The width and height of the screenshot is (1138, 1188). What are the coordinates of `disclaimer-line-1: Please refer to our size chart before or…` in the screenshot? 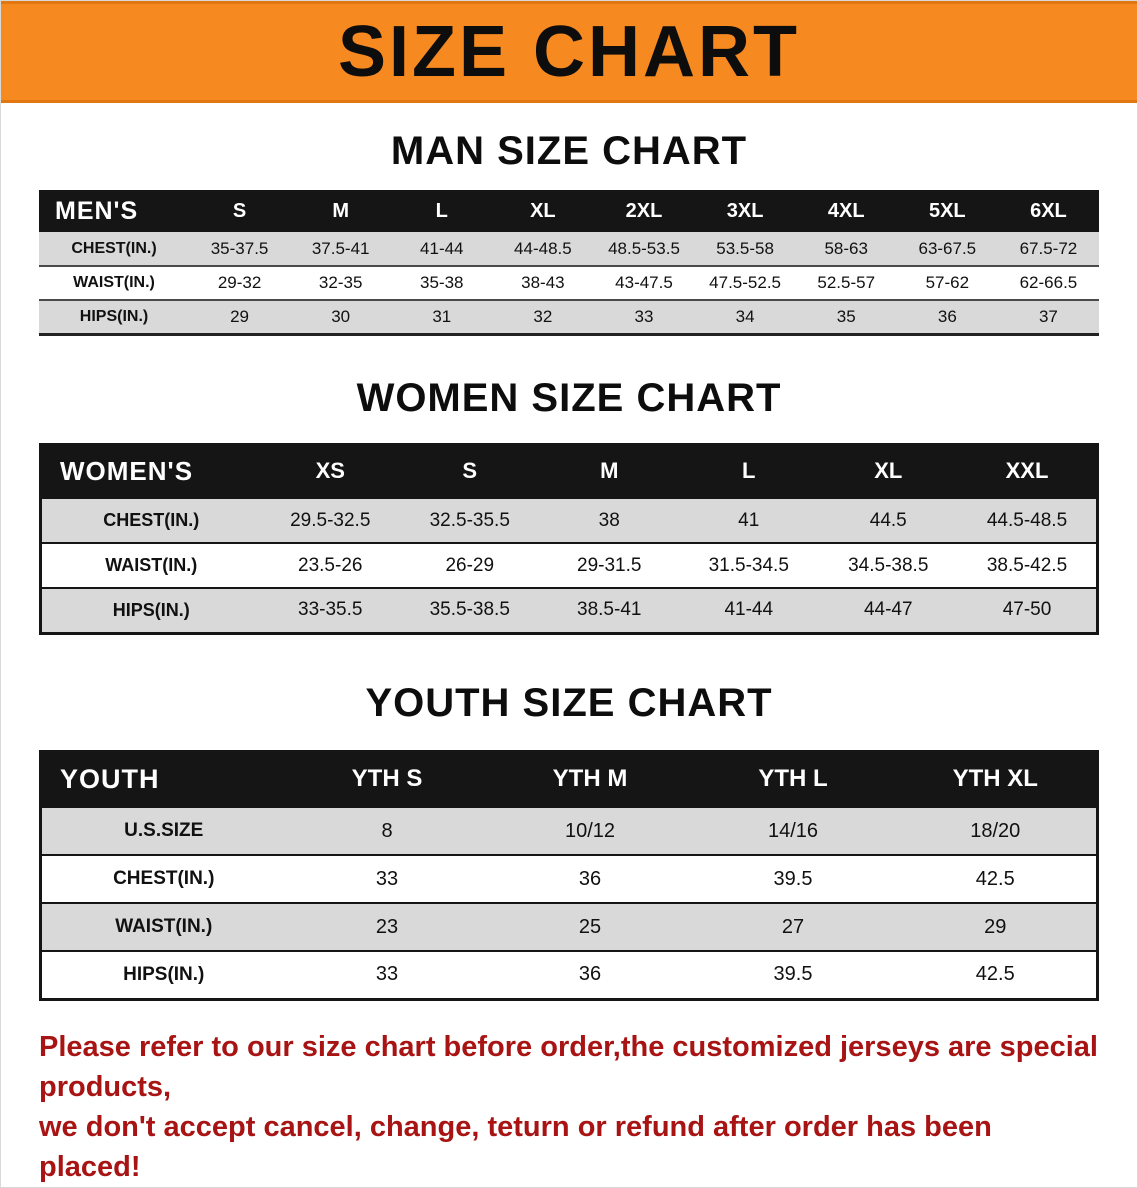 It's located at (568, 1066).